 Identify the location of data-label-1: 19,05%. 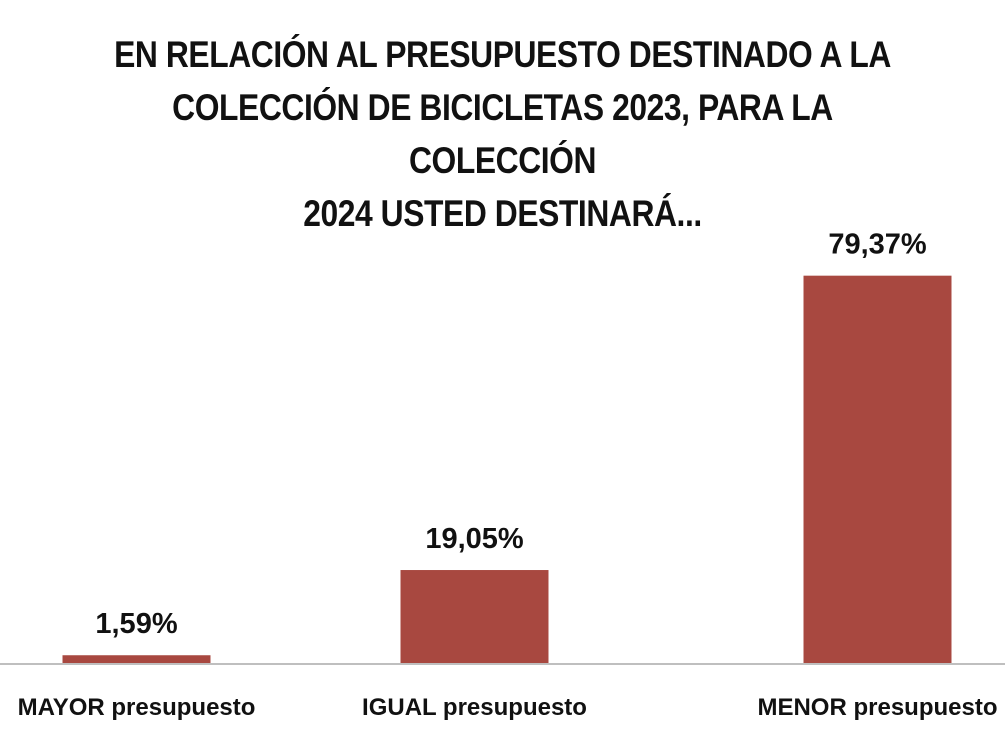
(474, 539).